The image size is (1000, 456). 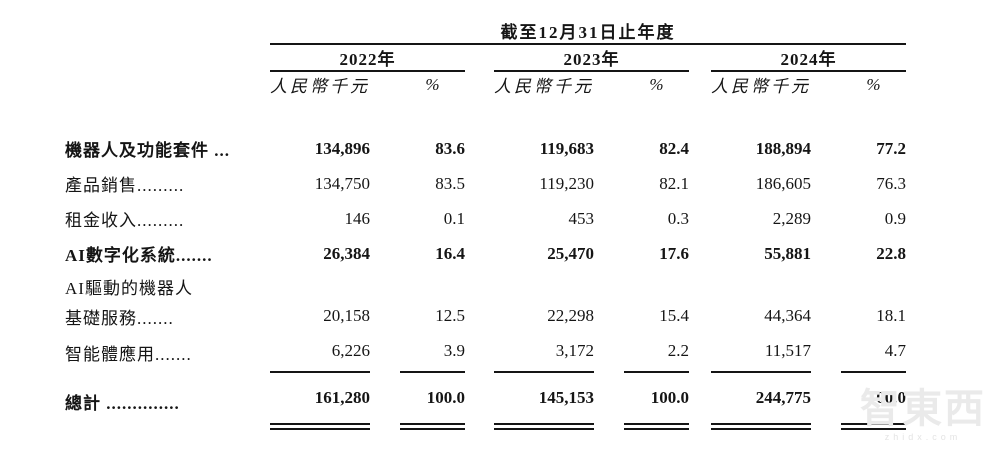 What do you see at coordinates (342, 148) in the screenshot?
I see `amount-cell: 134,896` at bounding box center [342, 148].